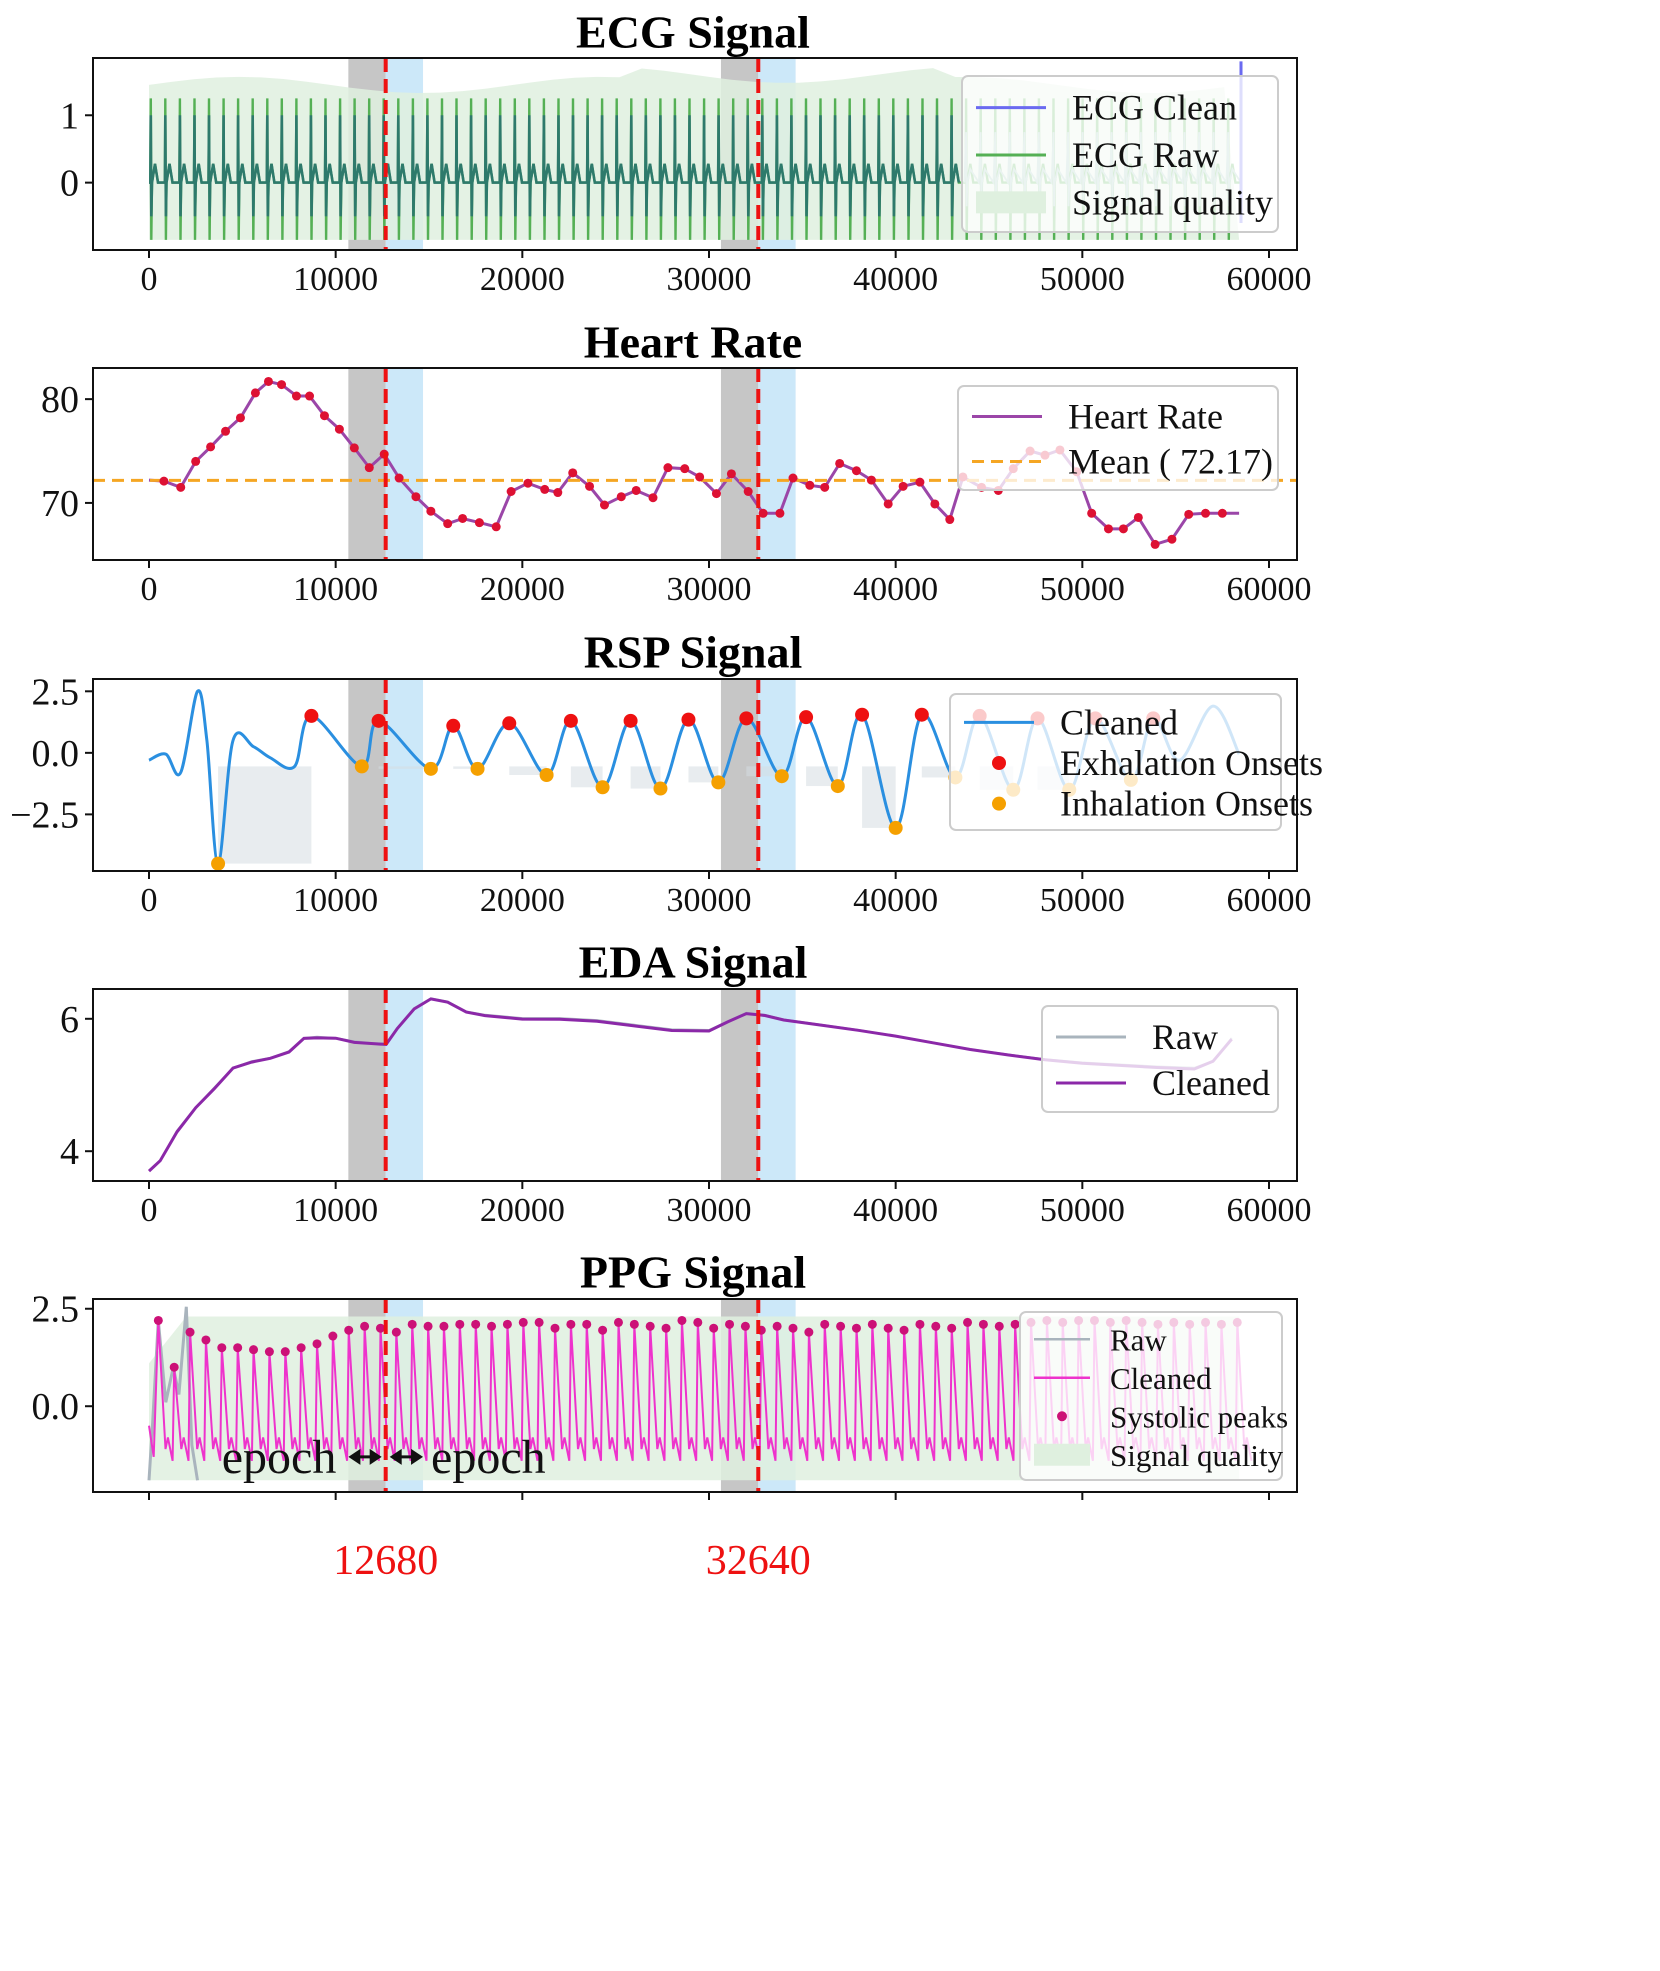 The width and height of the screenshot is (1660, 1971). I want to click on legend: Heart Rate Mean ( 72.17), so click(1118, 438).